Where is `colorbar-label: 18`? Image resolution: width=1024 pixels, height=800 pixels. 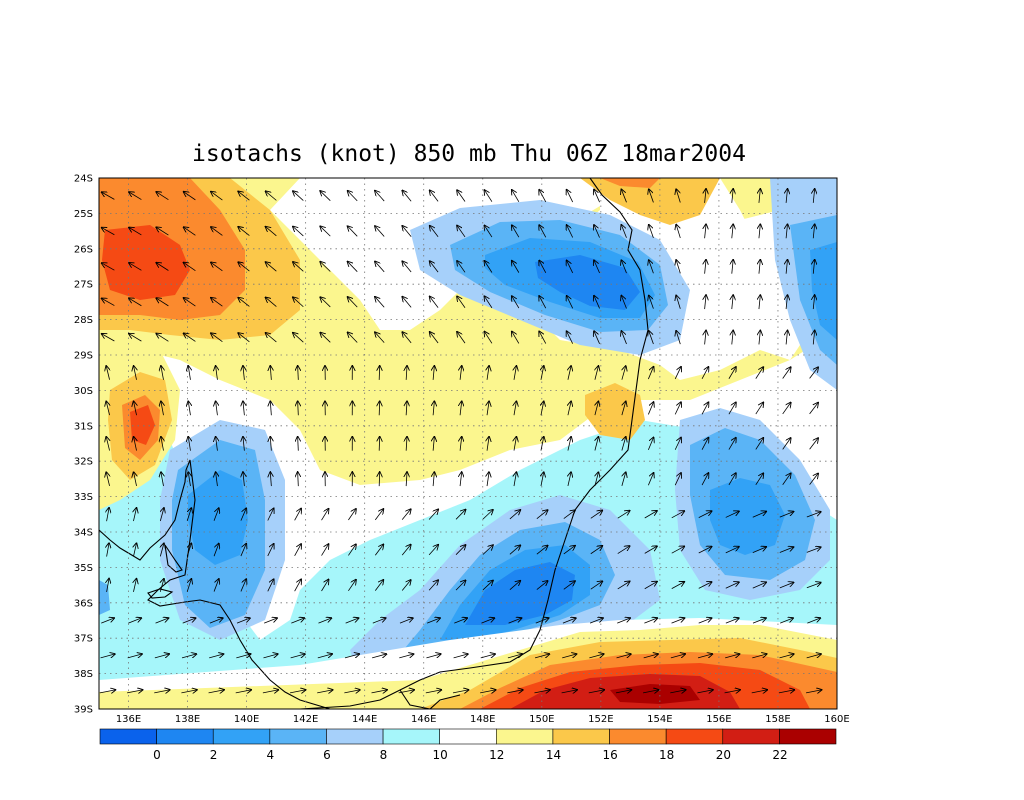
colorbar-label: 18 is located at coordinates (666, 755).